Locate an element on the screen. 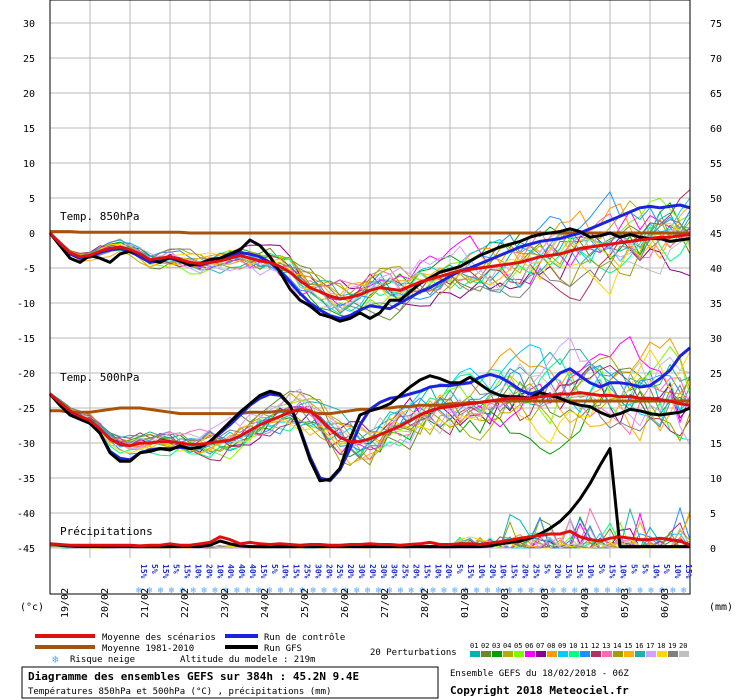 This screenshot has height=700, width=740. left-tick-label: 20 is located at coordinates (29, 94).